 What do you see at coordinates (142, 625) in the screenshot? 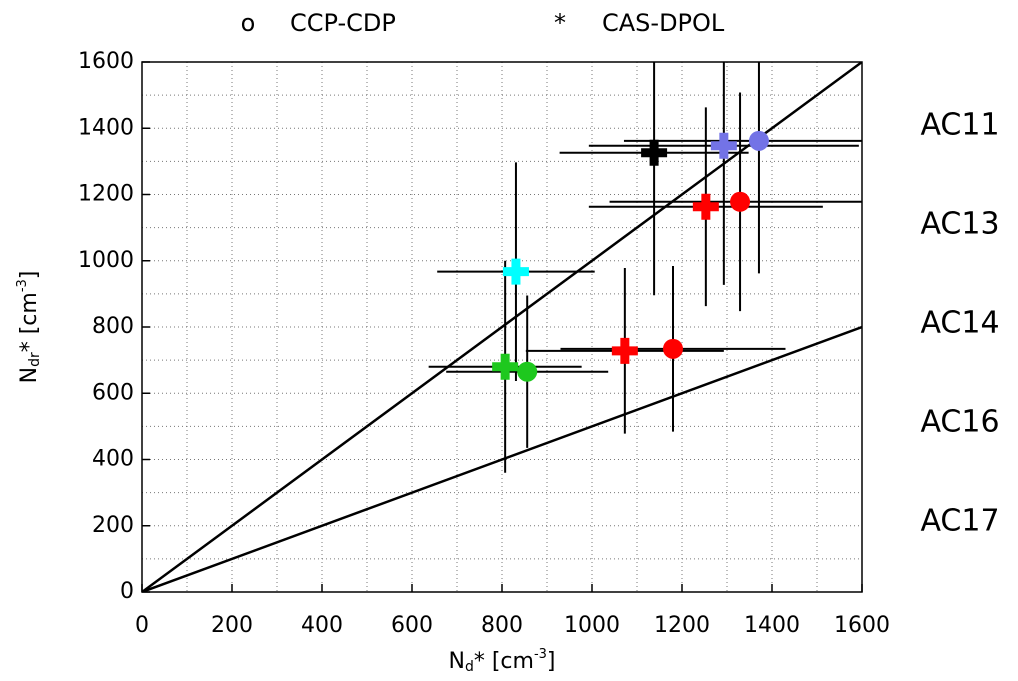
I see `x-tick-label: 0` at bounding box center [142, 625].